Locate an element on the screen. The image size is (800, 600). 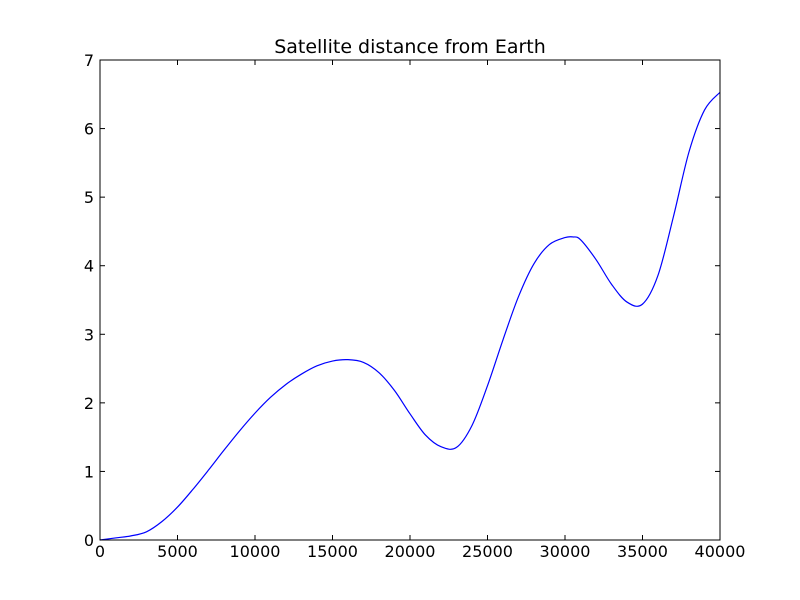
x-tick-label: 35000 is located at coordinates (642, 551).